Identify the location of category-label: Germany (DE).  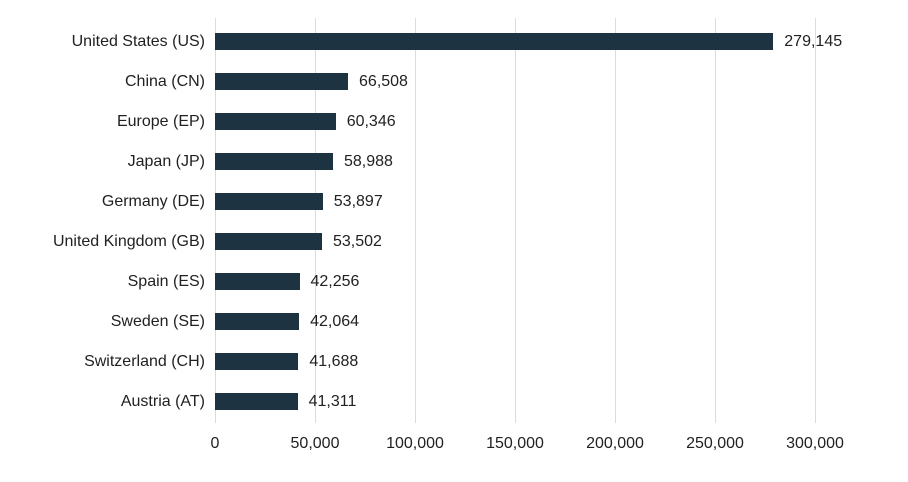
(153, 201).